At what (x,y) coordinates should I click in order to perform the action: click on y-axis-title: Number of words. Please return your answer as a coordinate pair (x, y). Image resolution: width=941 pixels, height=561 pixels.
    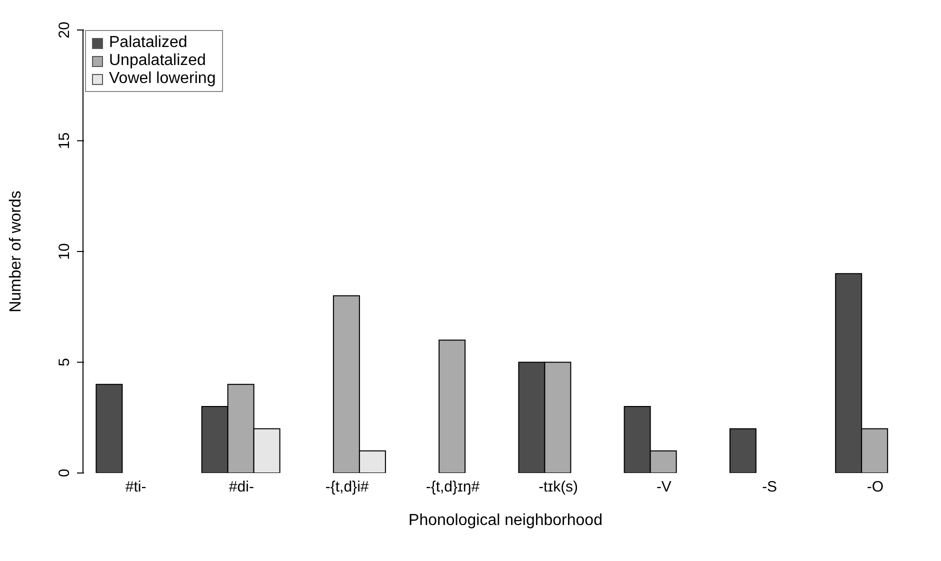
    Looking at the image, I should click on (16, 251).